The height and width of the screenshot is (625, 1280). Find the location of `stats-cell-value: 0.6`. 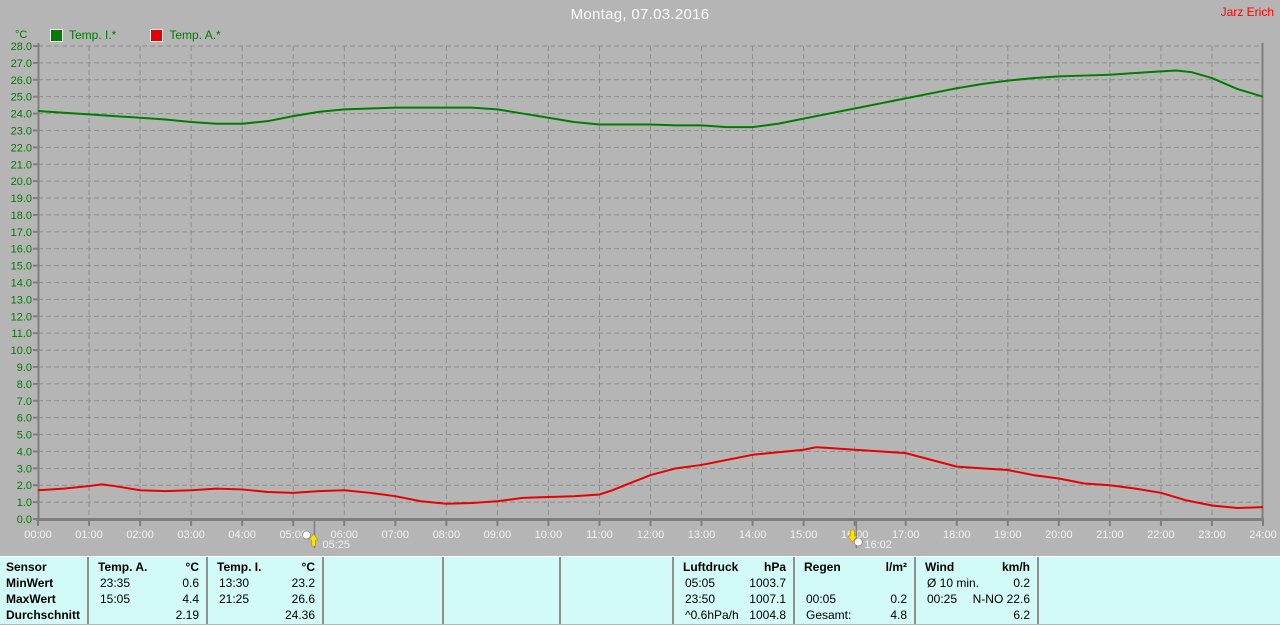

stats-cell-value: 0.6 is located at coordinates (190, 583).